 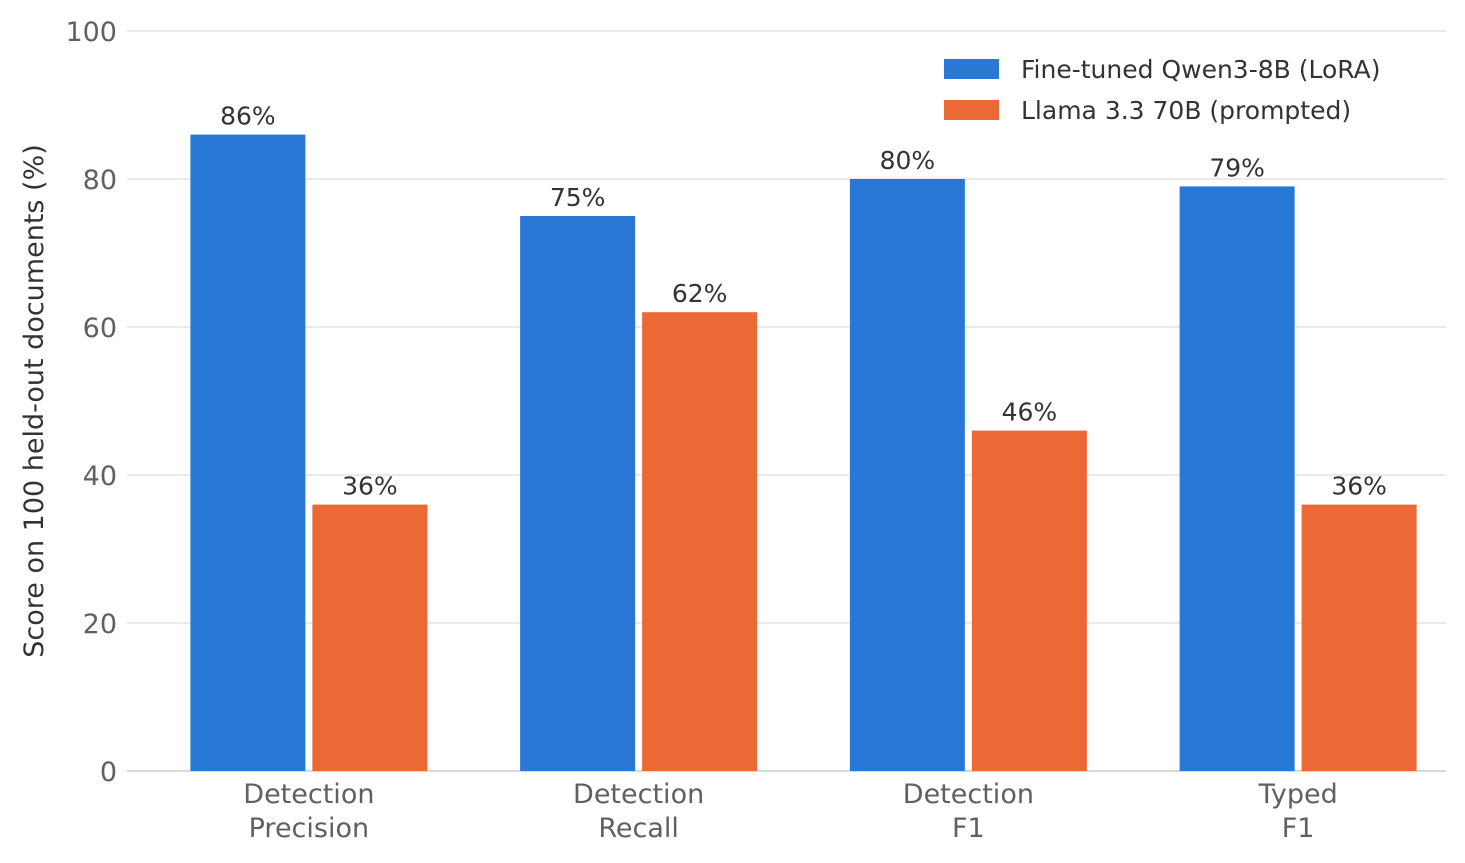 What do you see at coordinates (108, 772) in the screenshot?
I see `y-tick-label: 0` at bounding box center [108, 772].